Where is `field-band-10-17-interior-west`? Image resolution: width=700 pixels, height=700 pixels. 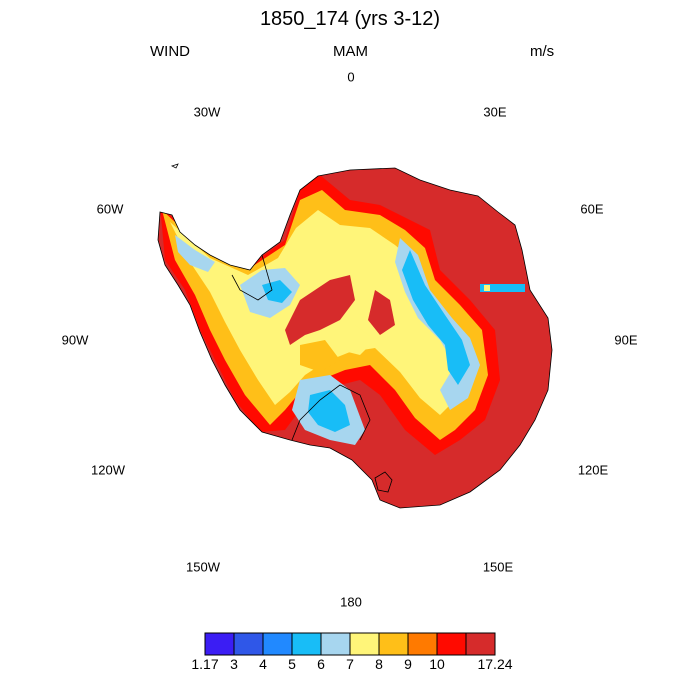 field-band-10-17-interior-west is located at coordinates (320, 310).